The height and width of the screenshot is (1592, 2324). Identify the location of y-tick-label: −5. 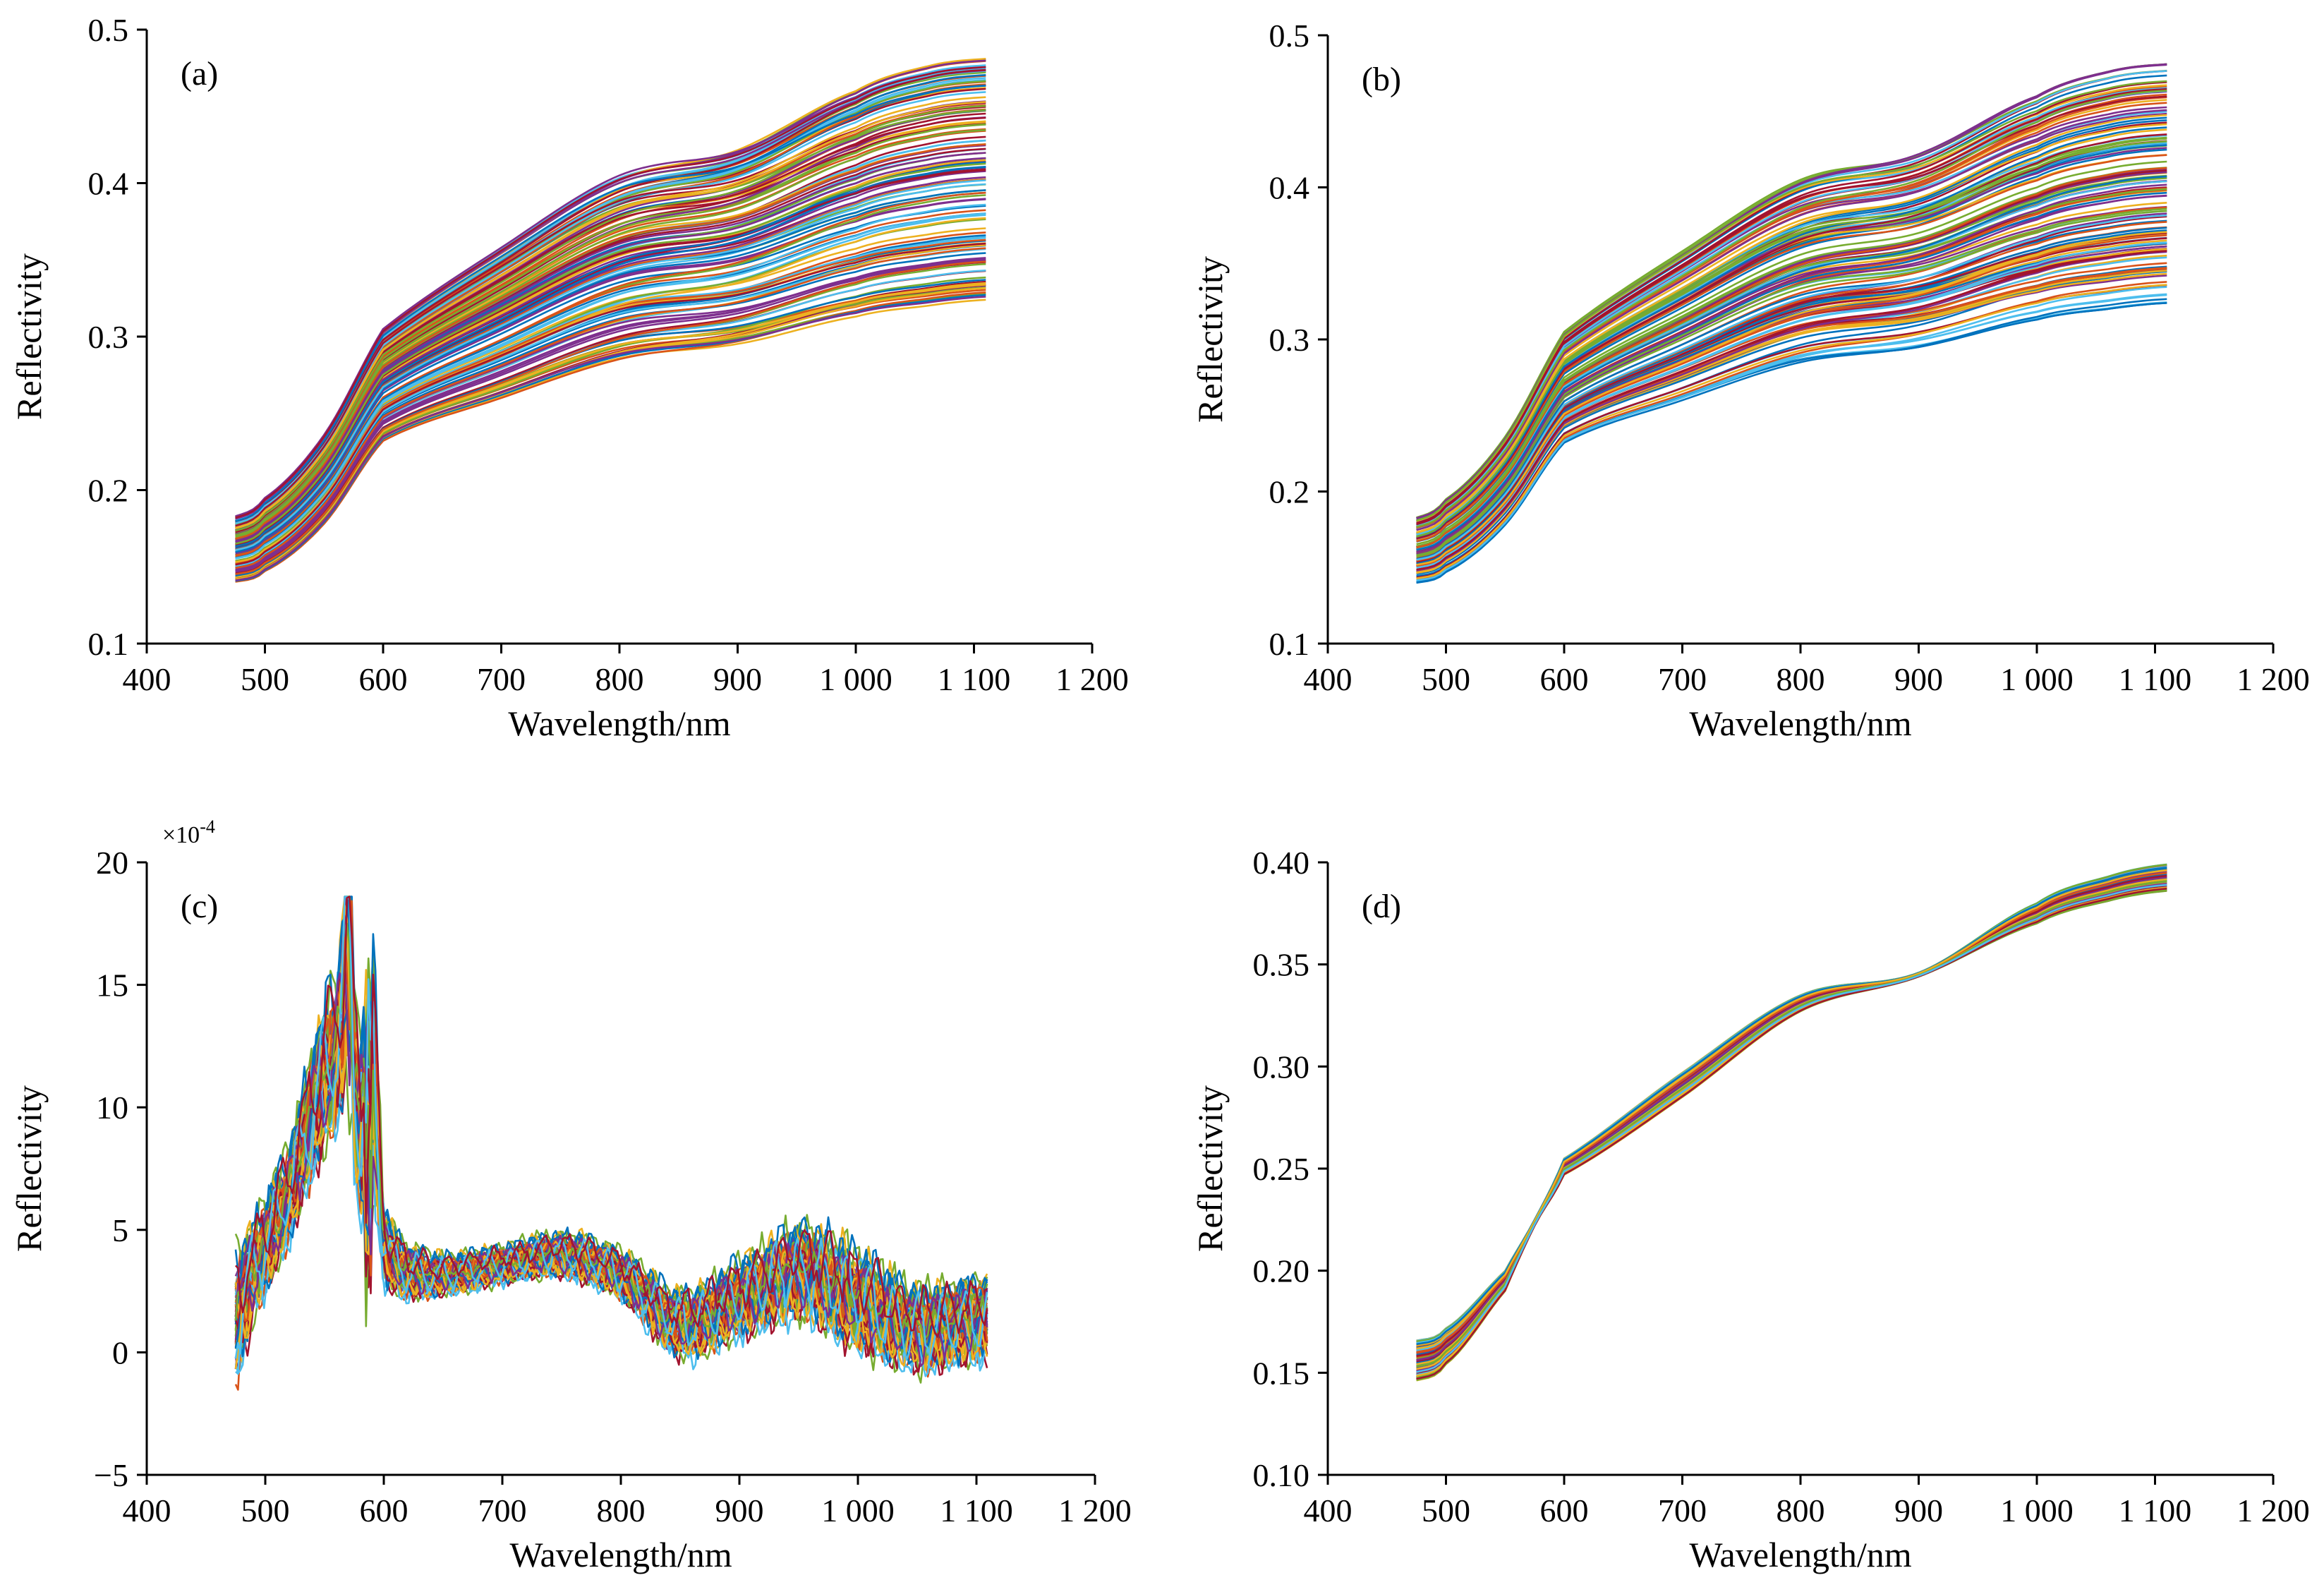
(111, 1475).